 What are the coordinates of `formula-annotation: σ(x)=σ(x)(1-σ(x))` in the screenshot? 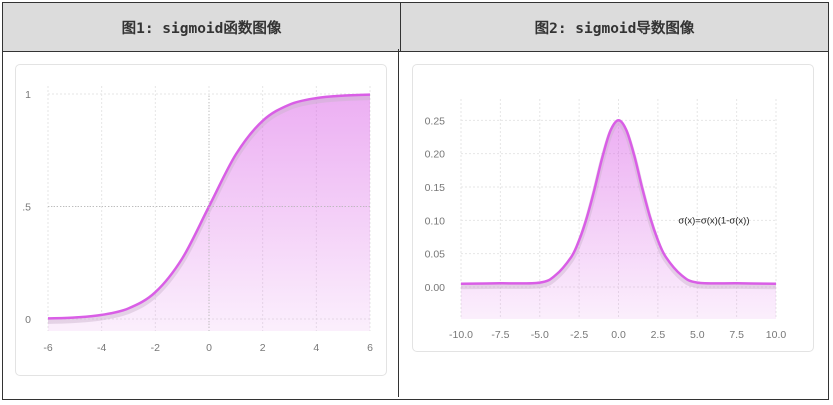 It's located at (713, 220).